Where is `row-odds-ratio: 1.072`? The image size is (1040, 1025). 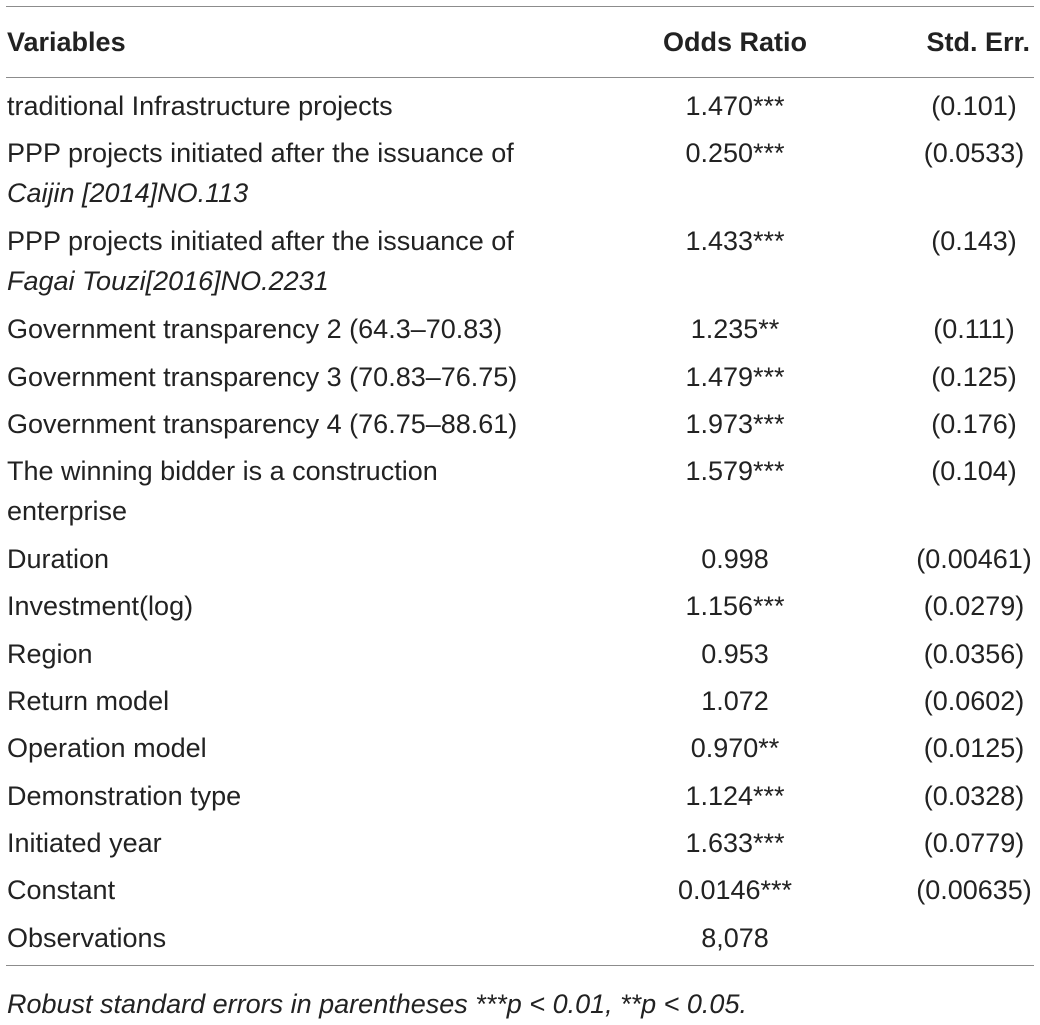 row-odds-ratio: 1.072 is located at coordinates (735, 701).